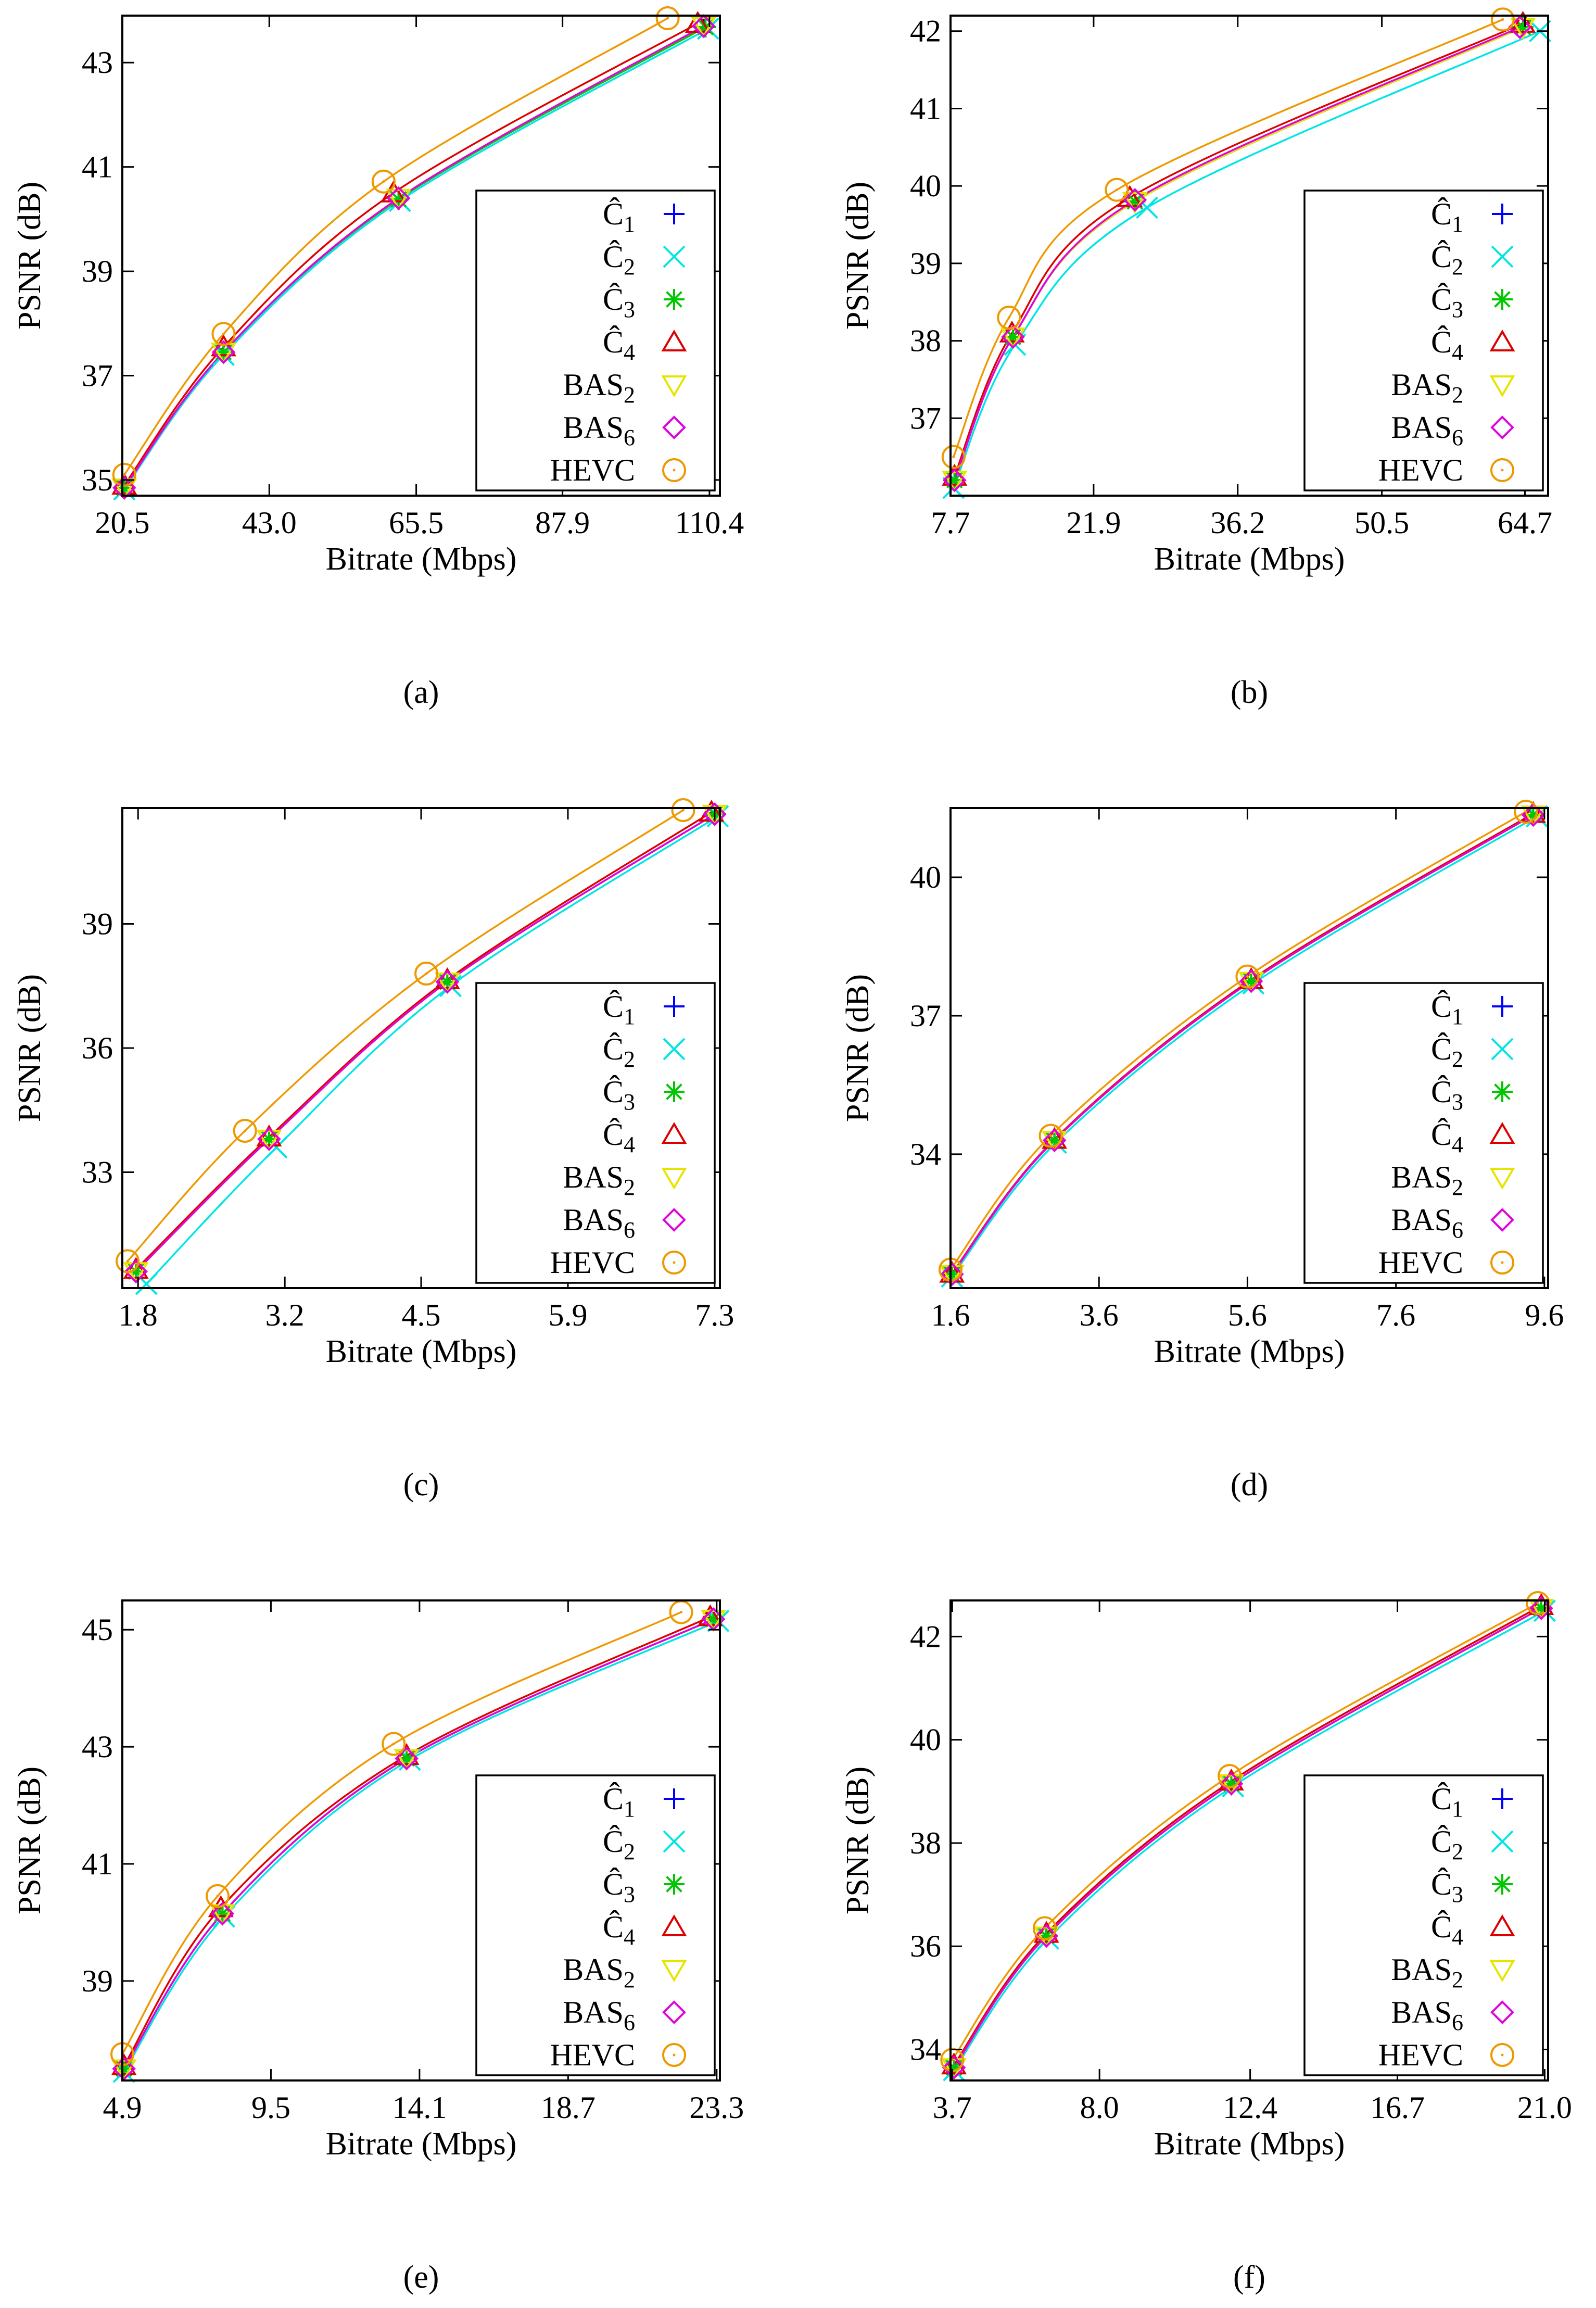 The height and width of the screenshot is (2308, 1596). I want to click on series-line-bas6, so click(1242, 1044).